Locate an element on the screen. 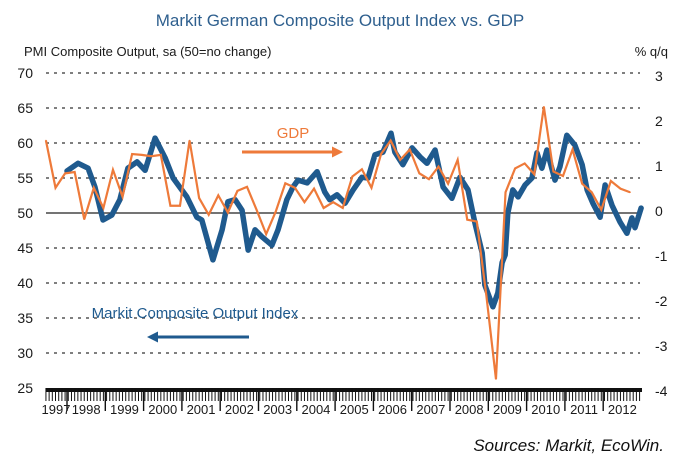 Image resolution: width=680 pixels, height=476 pixels. x-tick-label: 2006 is located at coordinates (392, 409).